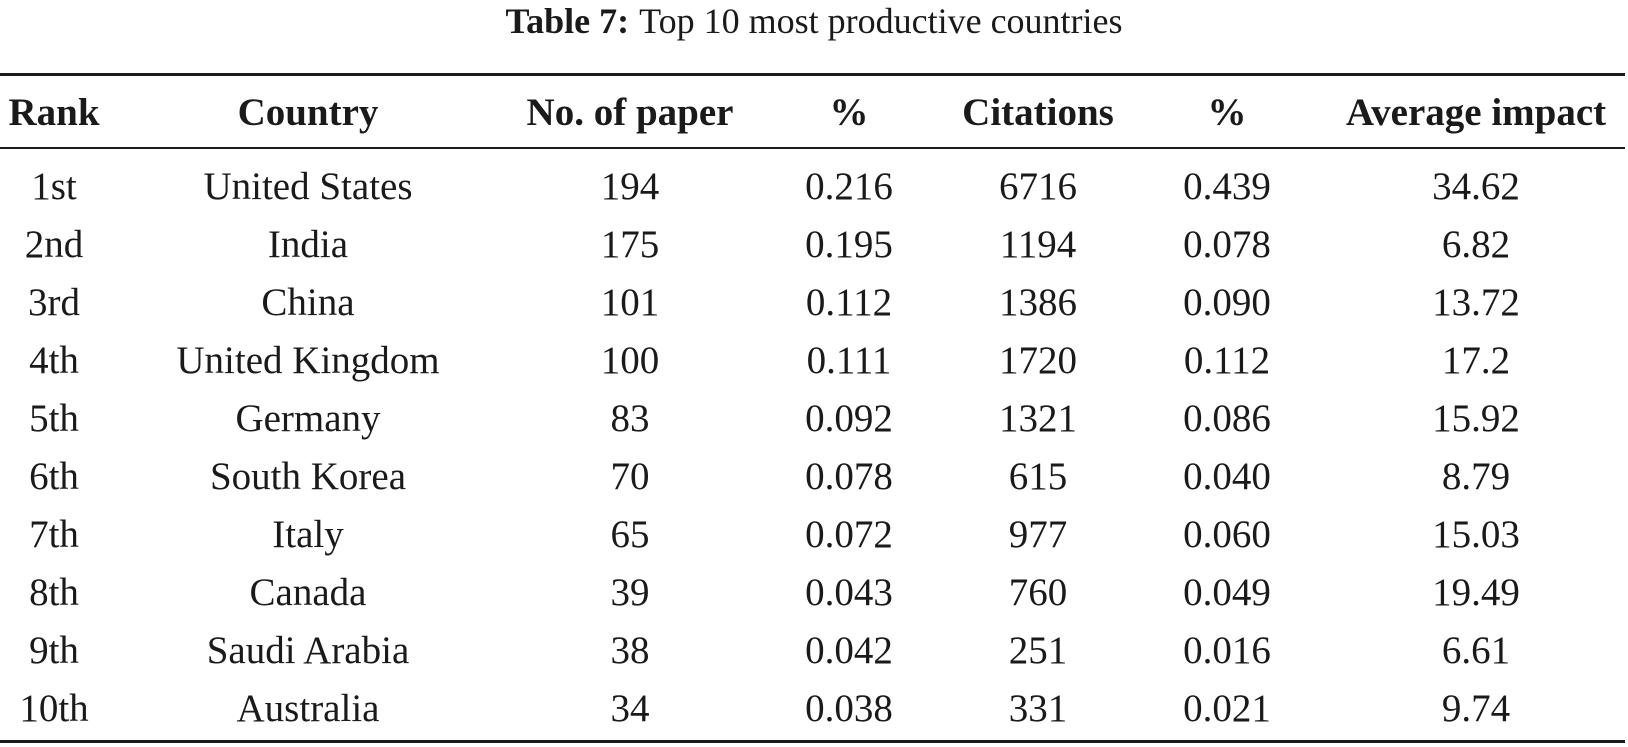 The height and width of the screenshot is (747, 1628). Describe the element at coordinates (1038, 360) in the screenshot. I see `table-cell: 1720` at that location.